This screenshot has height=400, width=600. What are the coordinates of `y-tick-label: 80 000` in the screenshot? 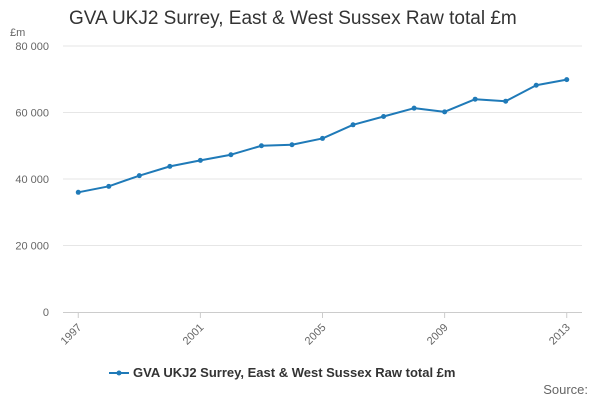 It's located at (32, 47).